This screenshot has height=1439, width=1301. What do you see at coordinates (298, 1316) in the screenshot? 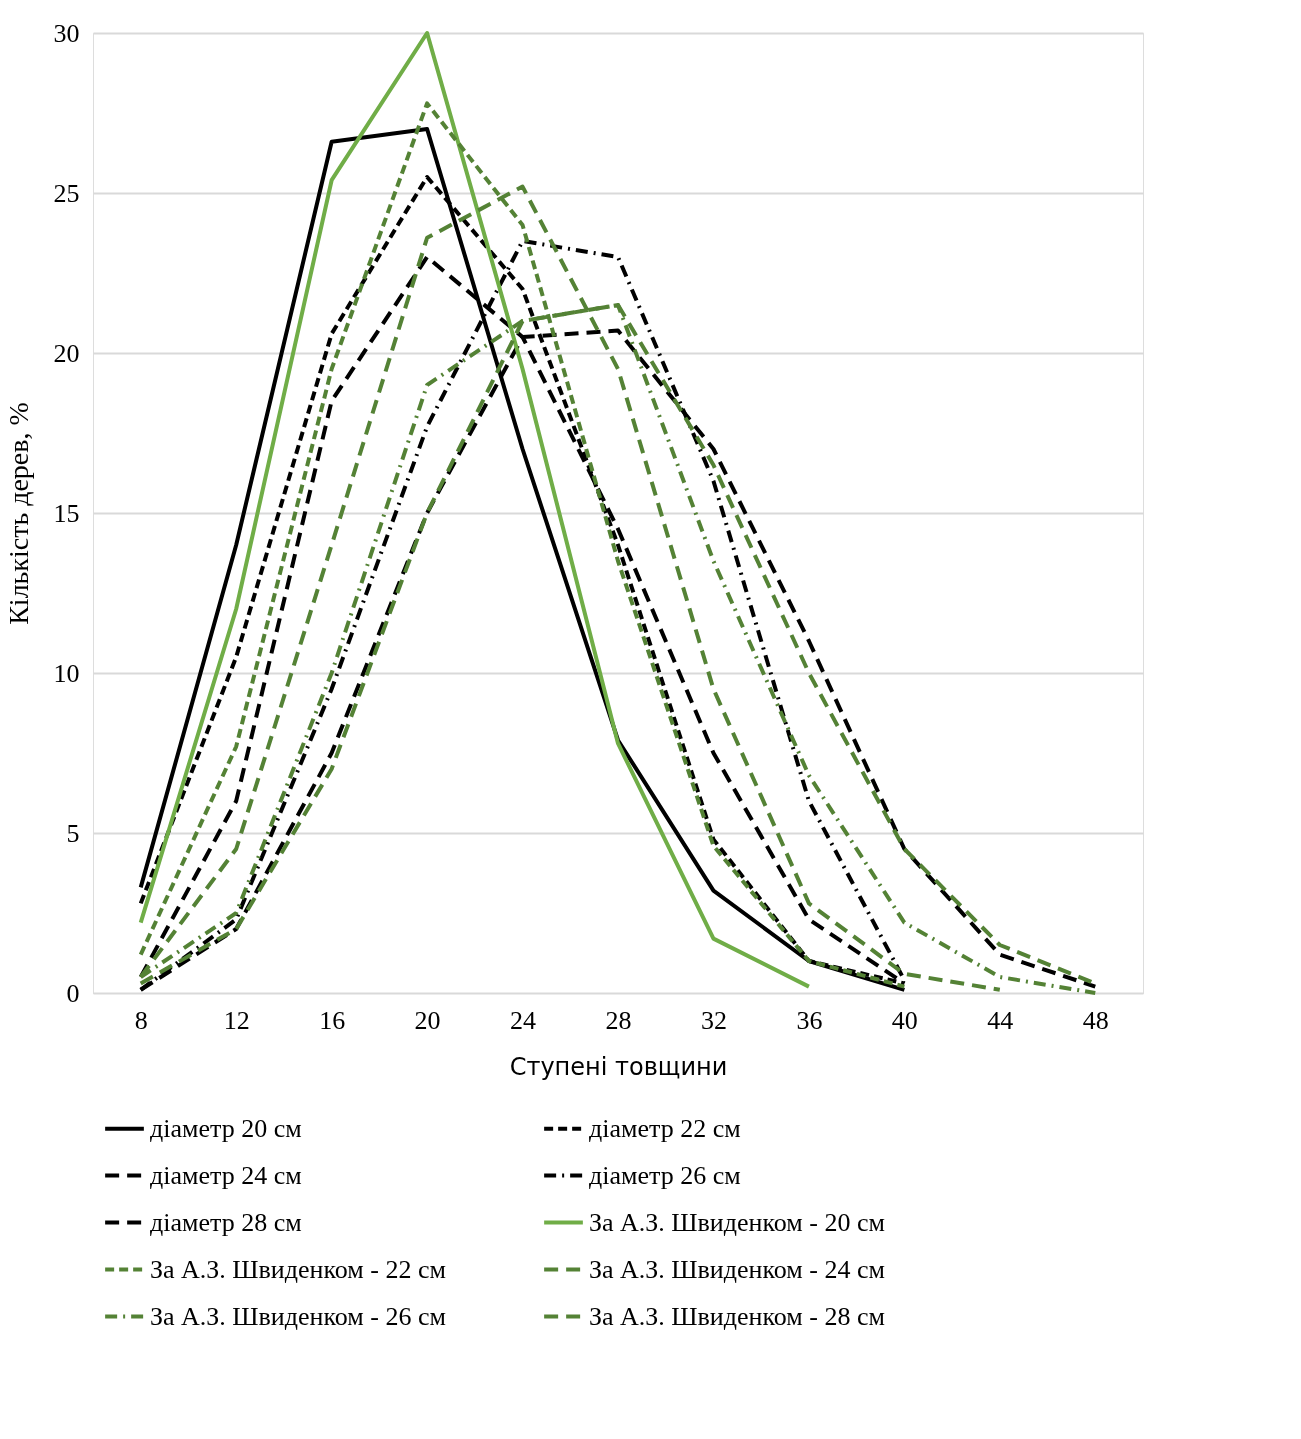
I see `legend-label: За А.З. Швиденком - 26 см` at bounding box center [298, 1316].